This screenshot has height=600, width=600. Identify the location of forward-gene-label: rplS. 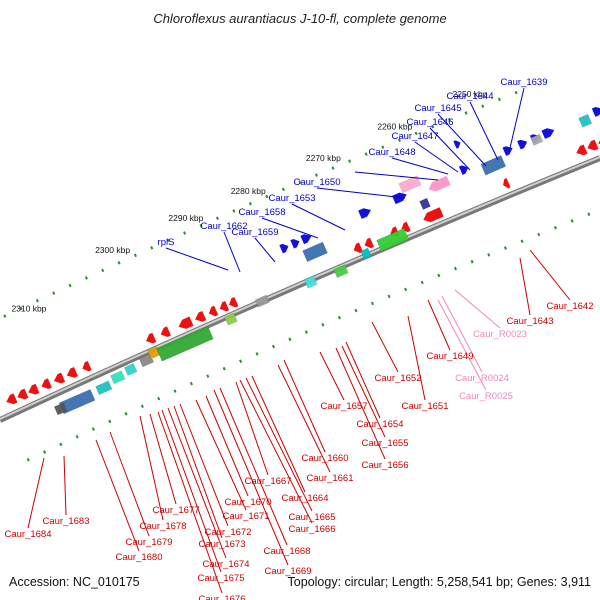
(166, 242).